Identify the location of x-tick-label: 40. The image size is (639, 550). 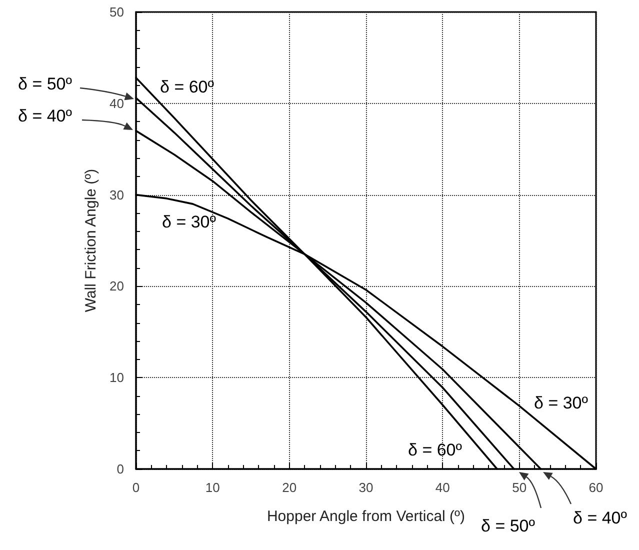
(442, 487).